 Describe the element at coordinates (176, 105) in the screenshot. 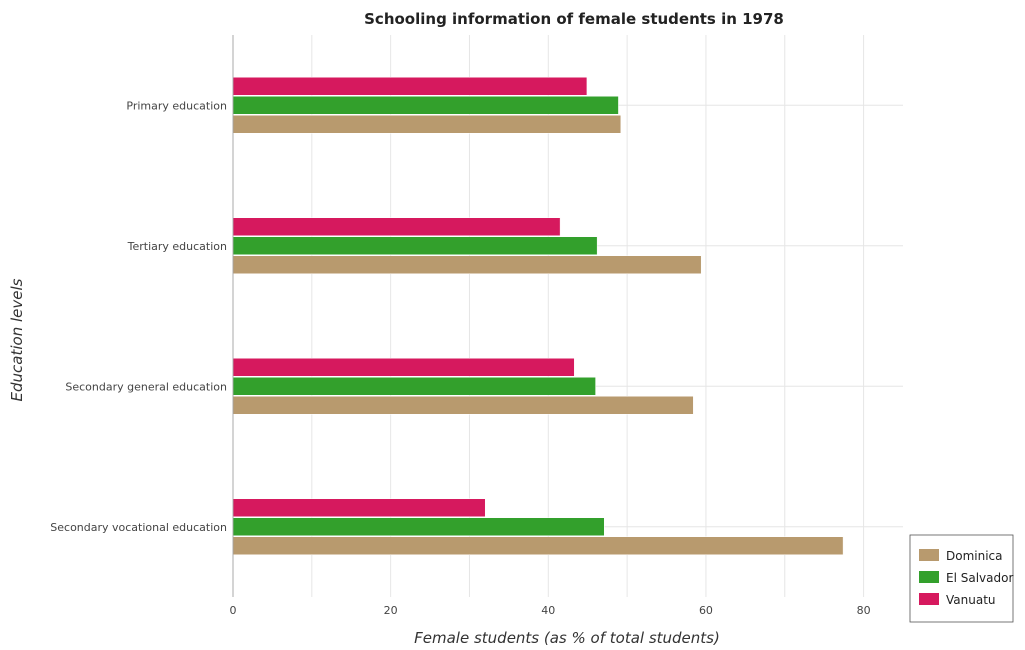

I see `y-tick-label: Primary education` at that location.